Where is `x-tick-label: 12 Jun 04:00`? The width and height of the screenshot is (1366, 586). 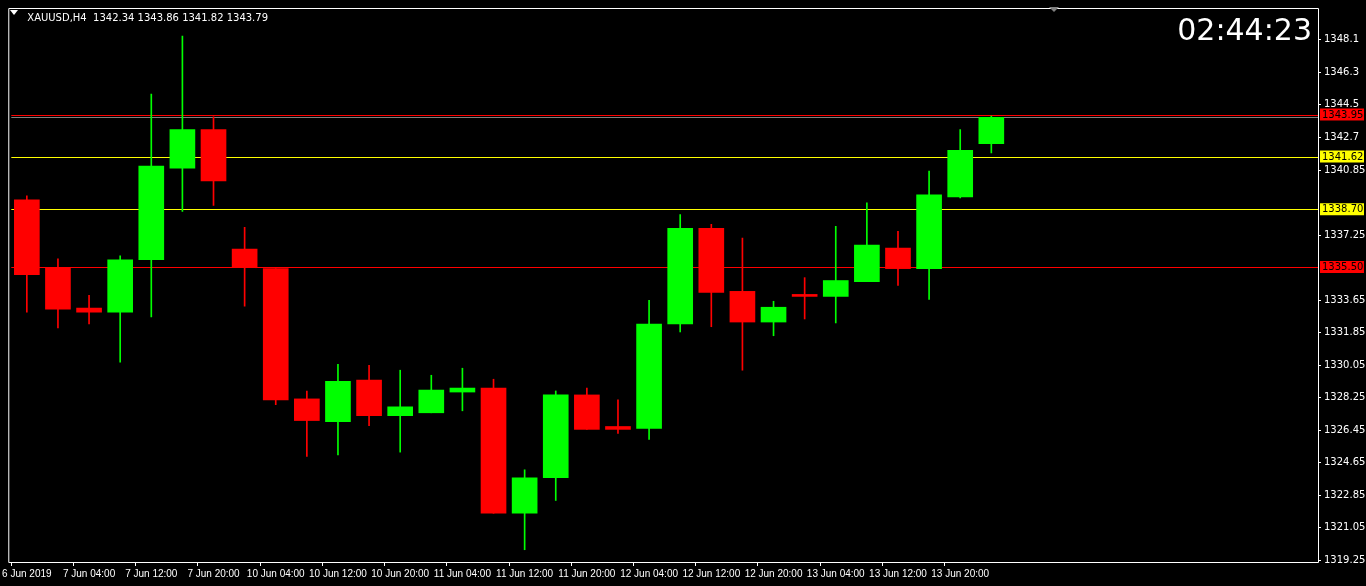
x-tick-label: 12 Jun 04:00 is located at coordinates (649, 573).